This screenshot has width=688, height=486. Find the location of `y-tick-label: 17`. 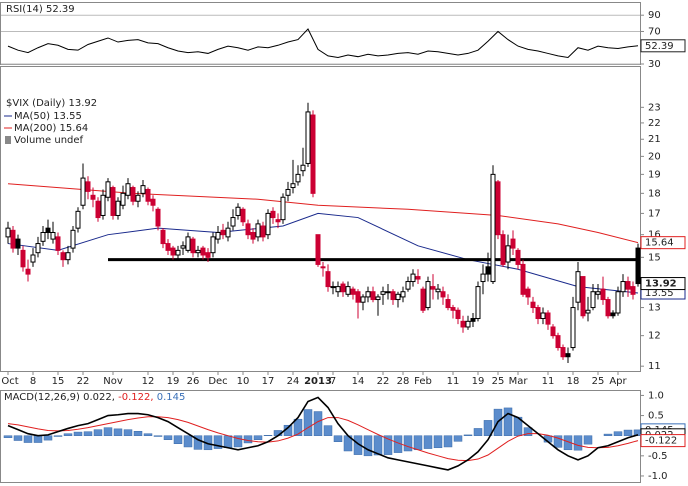

y-tick-label: 17 is located at coordinates (654, 213).